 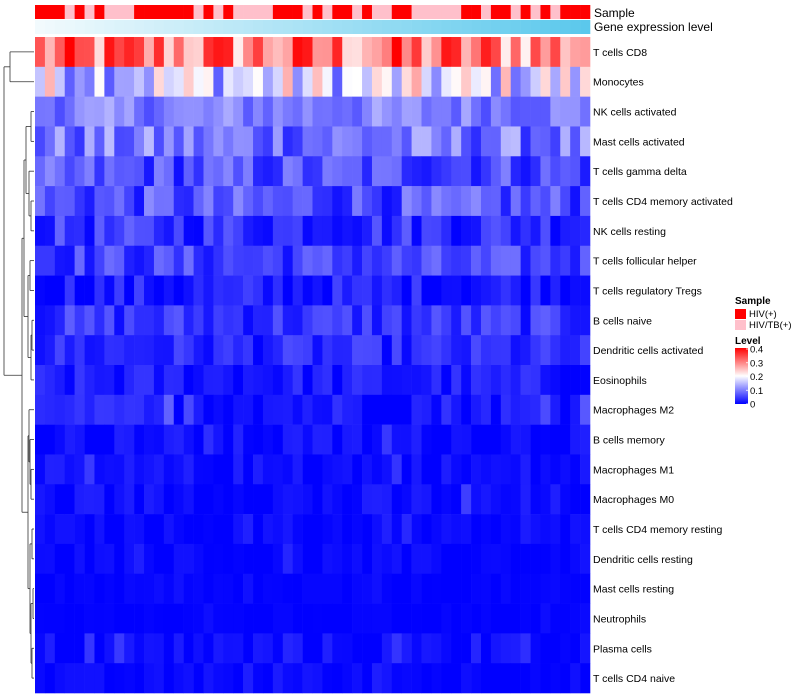 What do you see at coordinates (741, 376) in the screenshot?
I see `level-colorbar` at bounding box center [741, 376].